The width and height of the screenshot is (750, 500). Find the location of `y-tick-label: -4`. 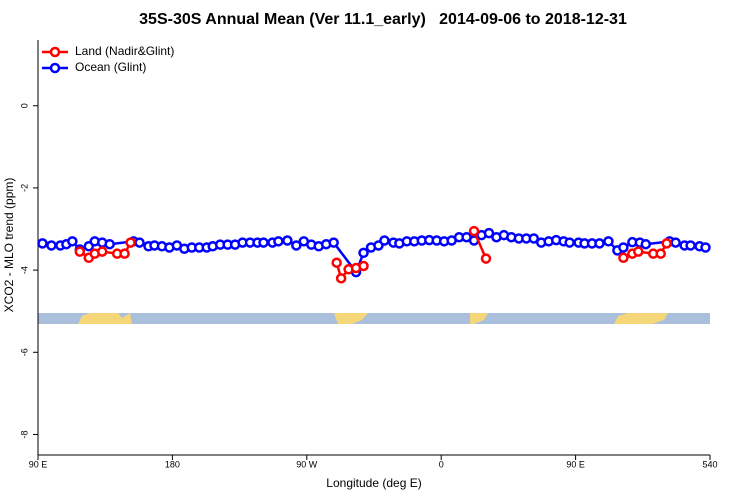

y-tick-label: -4 is located at coordinates (24, 270).